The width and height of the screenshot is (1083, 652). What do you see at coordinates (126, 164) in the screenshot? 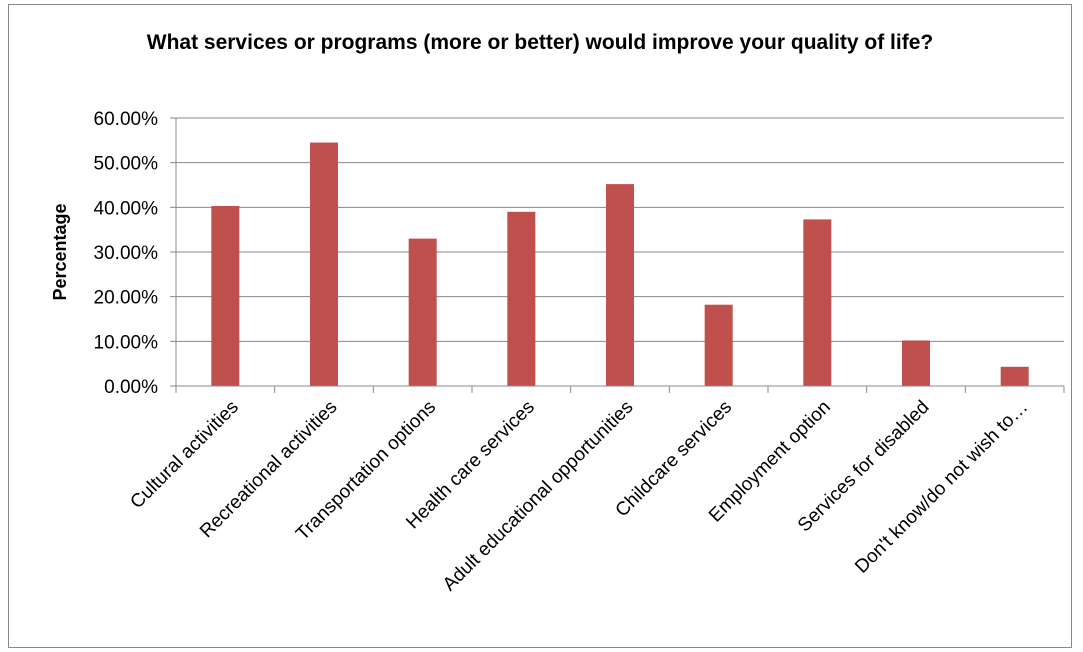
I see `y-tick-label: 50.00%` at bounding box center [126, 164].